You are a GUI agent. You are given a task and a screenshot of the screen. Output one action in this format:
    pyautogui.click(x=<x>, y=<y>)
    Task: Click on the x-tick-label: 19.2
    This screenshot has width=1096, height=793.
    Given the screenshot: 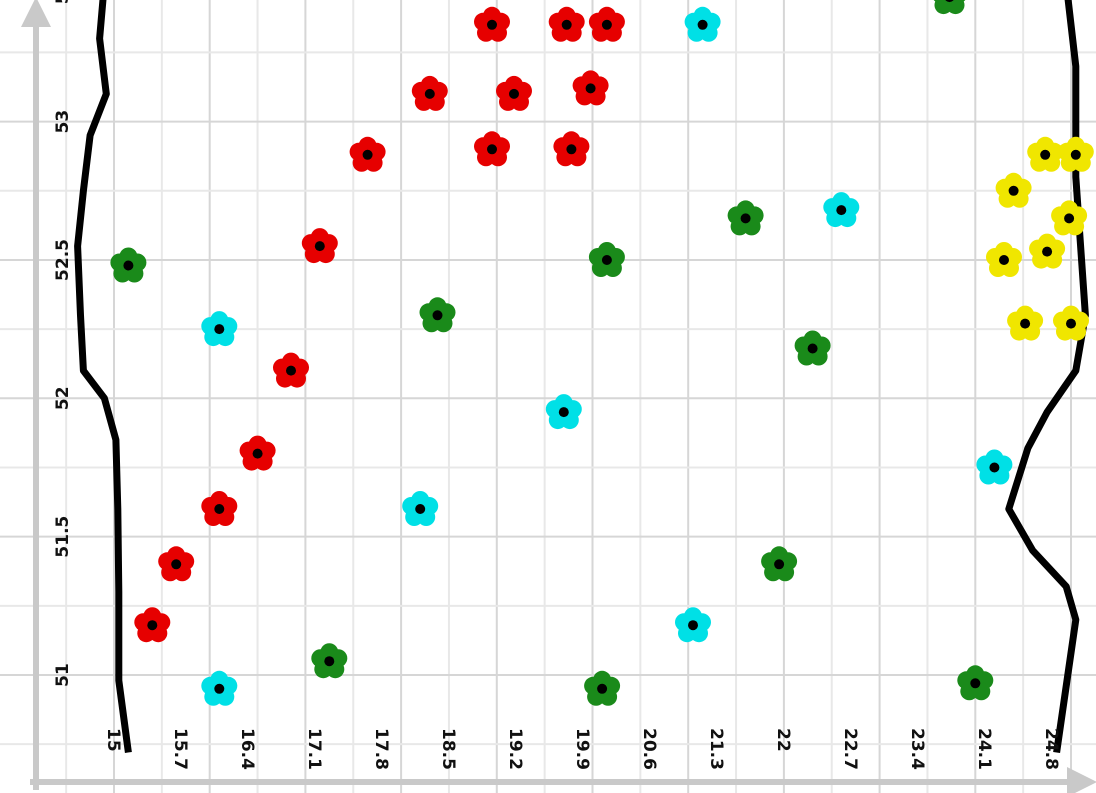 What is the action you would take?
    pyautogui.click(x=515, y=749)
    